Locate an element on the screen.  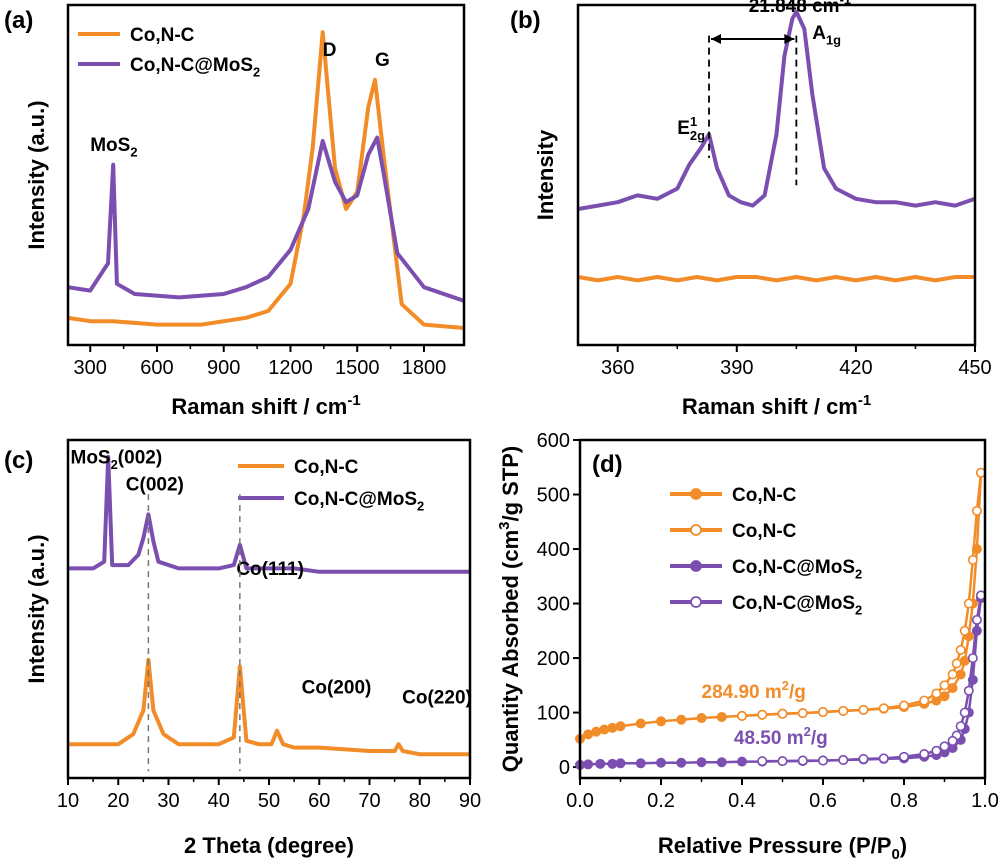
x-tick-label: 90 is located at coordinates (470, 801).